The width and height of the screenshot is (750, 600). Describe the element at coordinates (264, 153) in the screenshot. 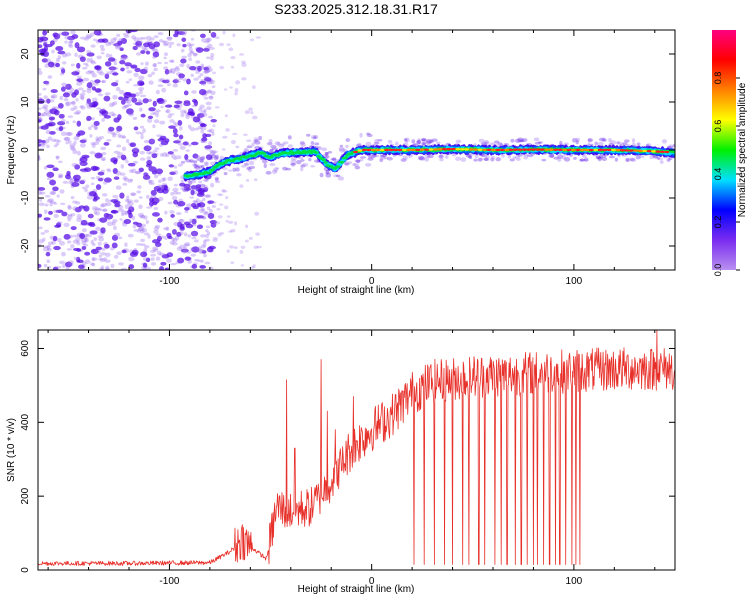

I see `ridge-band-point` at that location.